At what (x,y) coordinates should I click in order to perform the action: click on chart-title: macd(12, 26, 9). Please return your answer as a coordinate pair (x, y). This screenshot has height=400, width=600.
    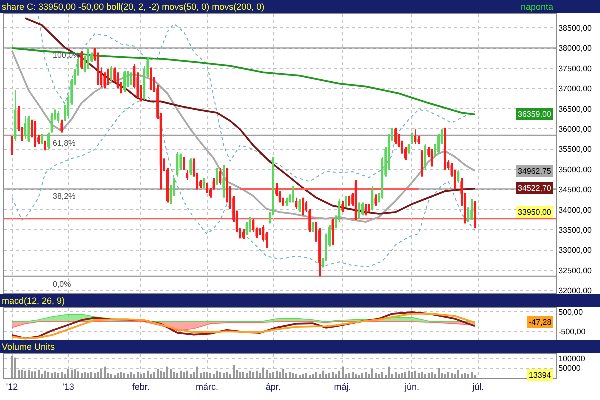
    Looking at the image, I should click on (34, 301).